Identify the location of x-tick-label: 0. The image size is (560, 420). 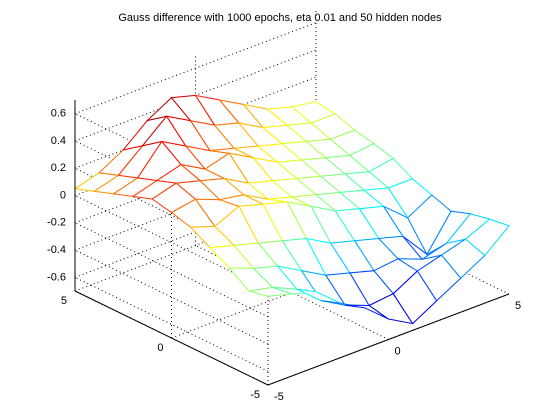
(398, 351).